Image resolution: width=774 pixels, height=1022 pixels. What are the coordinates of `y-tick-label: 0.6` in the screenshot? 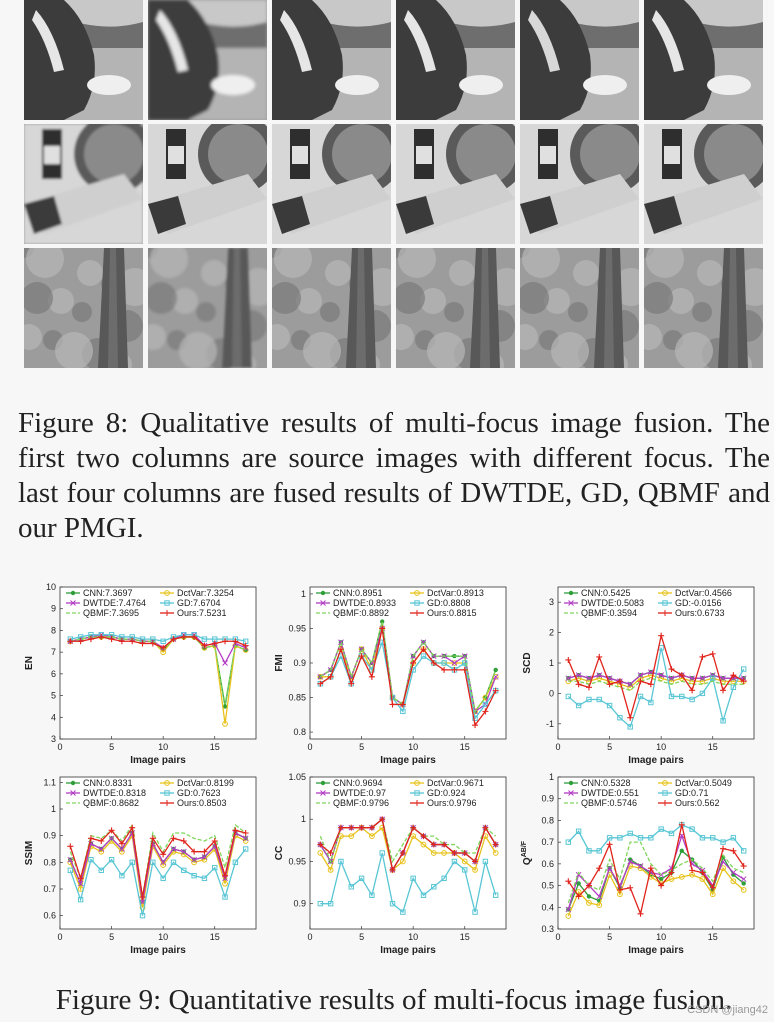 It's located at (547, 864).